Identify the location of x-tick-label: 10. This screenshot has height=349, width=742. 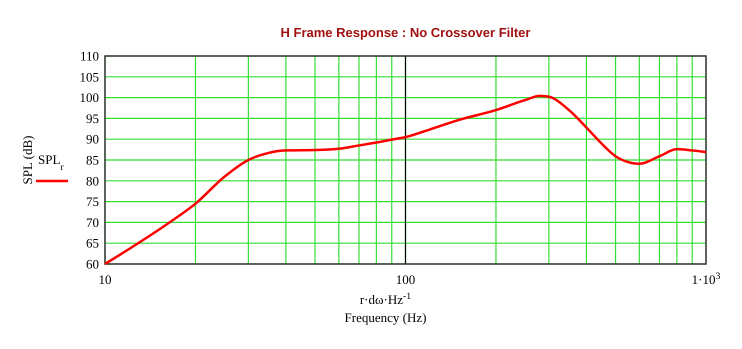
(105, 279).